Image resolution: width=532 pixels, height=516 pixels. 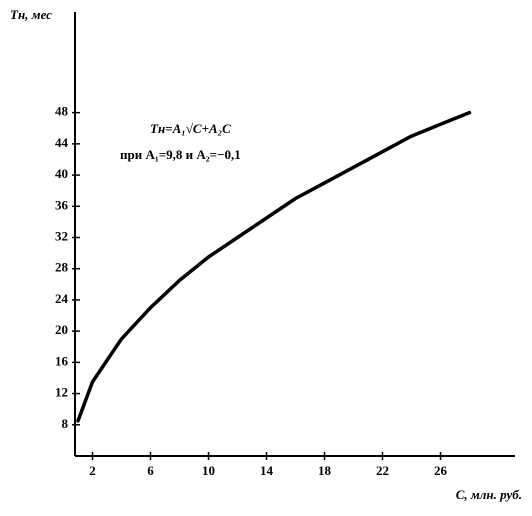 I want to click on x-tick-label: 2, so click(x=92, y=470).